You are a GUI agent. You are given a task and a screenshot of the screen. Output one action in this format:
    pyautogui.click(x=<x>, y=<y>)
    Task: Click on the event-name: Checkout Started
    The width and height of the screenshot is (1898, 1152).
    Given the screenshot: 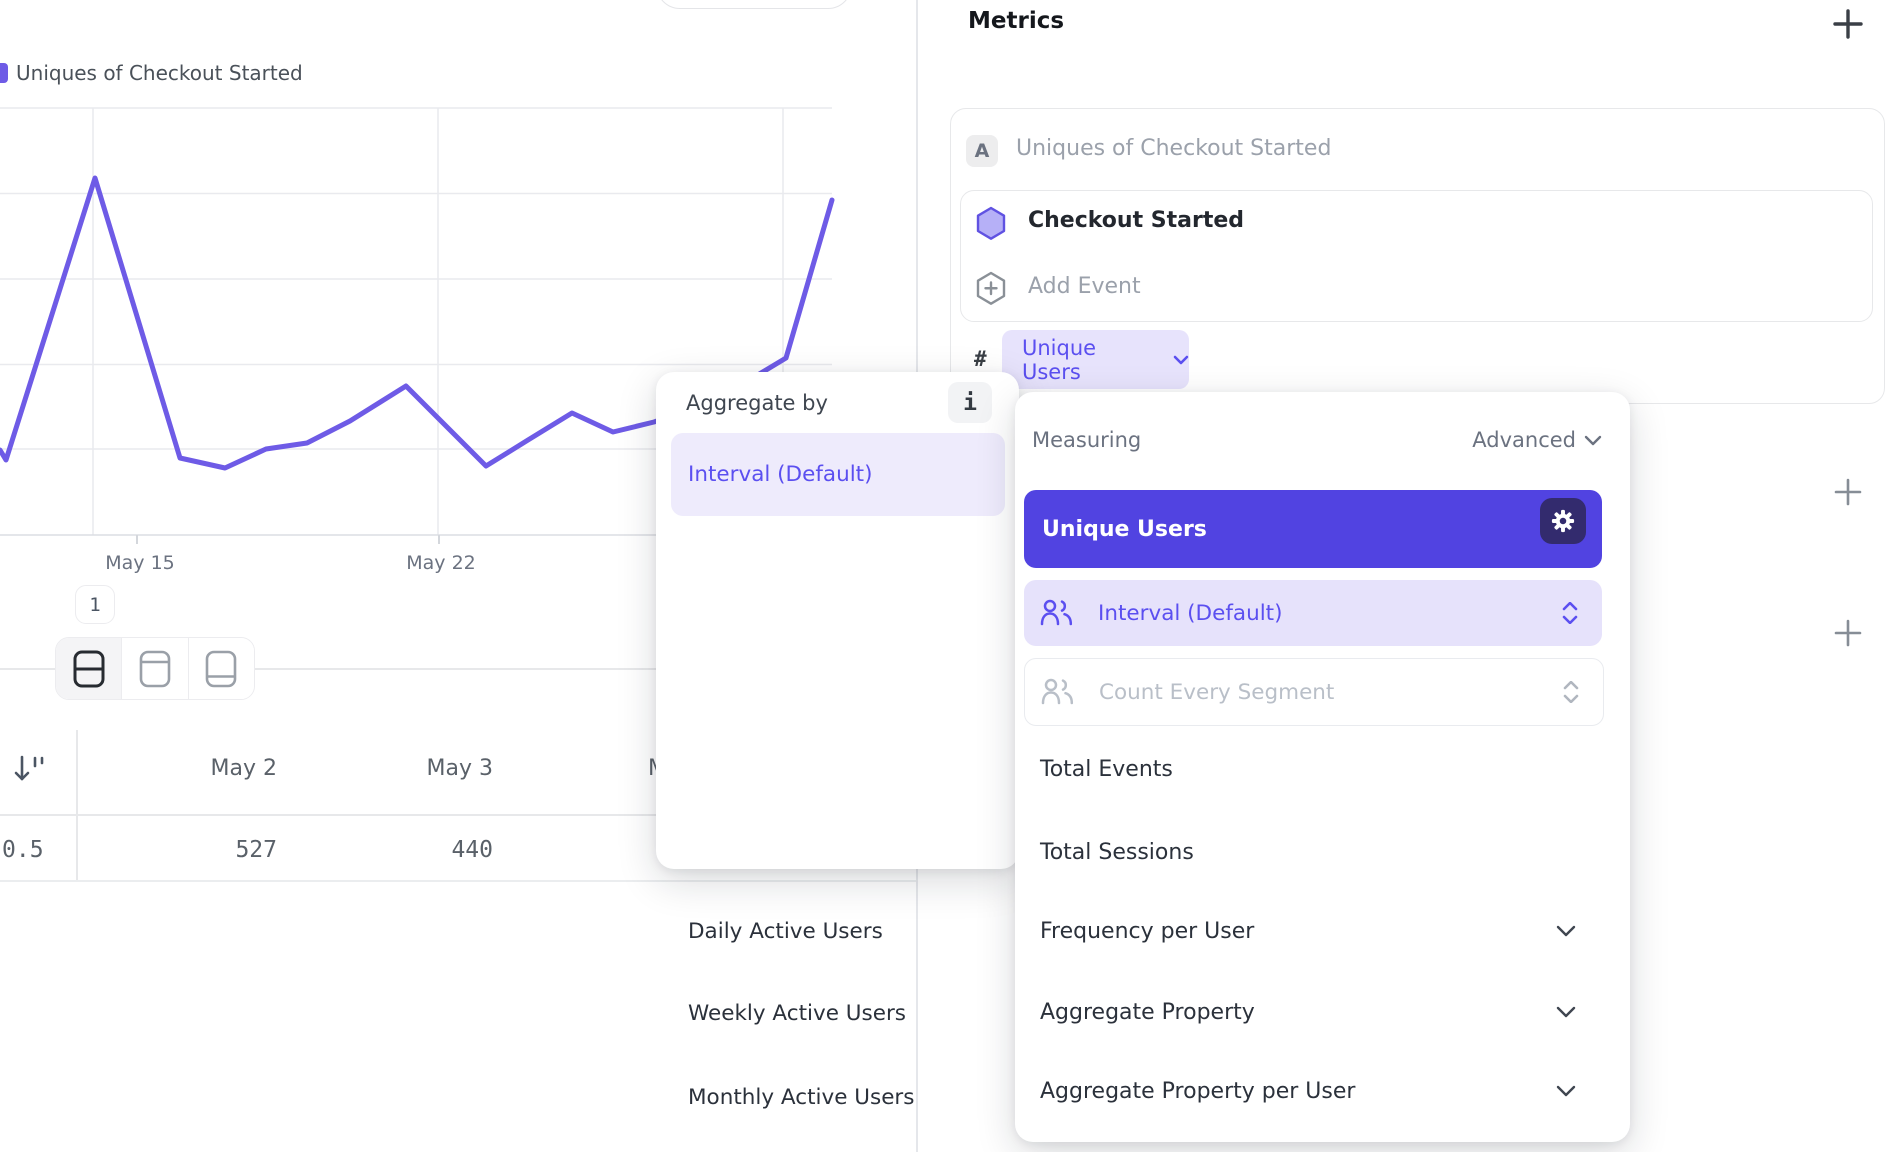 What is the action you would take?
    pyautogui.click(x=1136, y=220)
    